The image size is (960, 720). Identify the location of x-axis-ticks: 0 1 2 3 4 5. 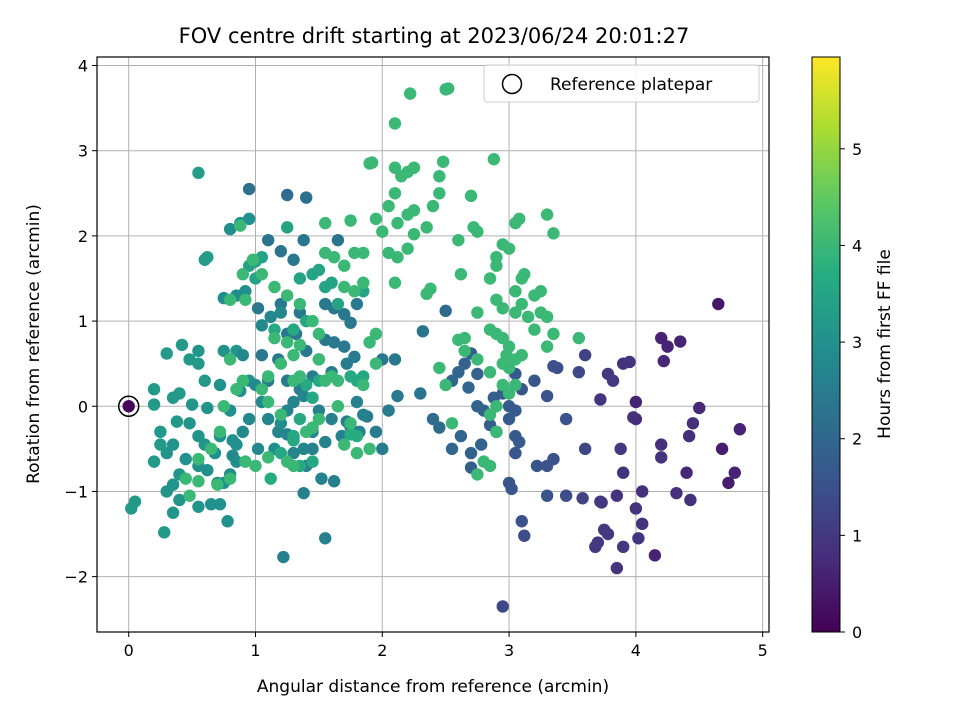
(446, 646).